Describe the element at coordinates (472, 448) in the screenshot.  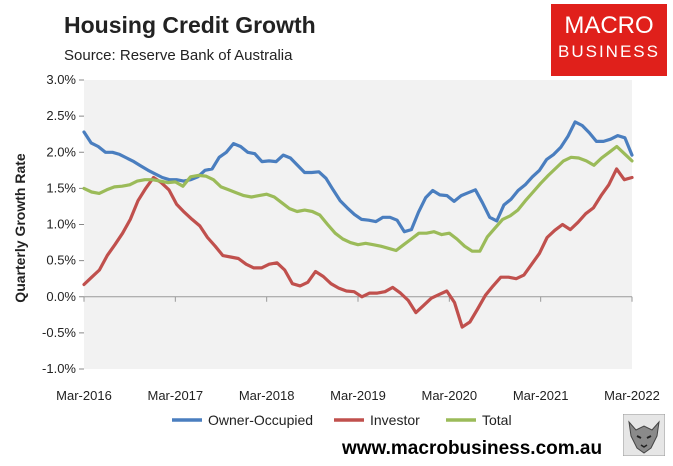
I see `footer-url: www.macrobusiness.com.au` at that location.